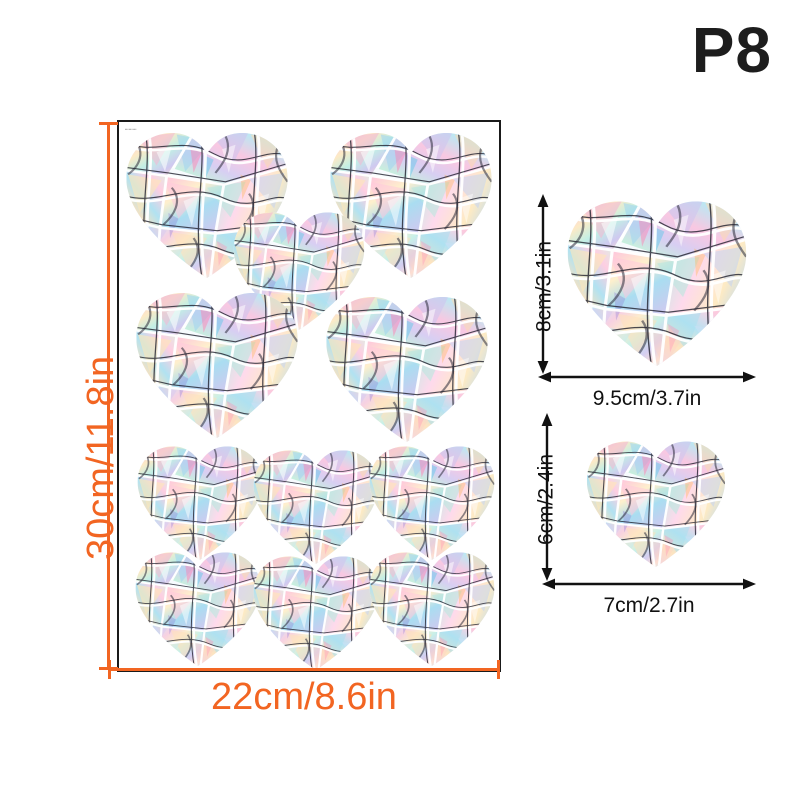 Image resolution: width=800 pixels, height=800 pixels. I want to click on large-heart-width-label: 9.5cm/3.7in, so click(647, 398).